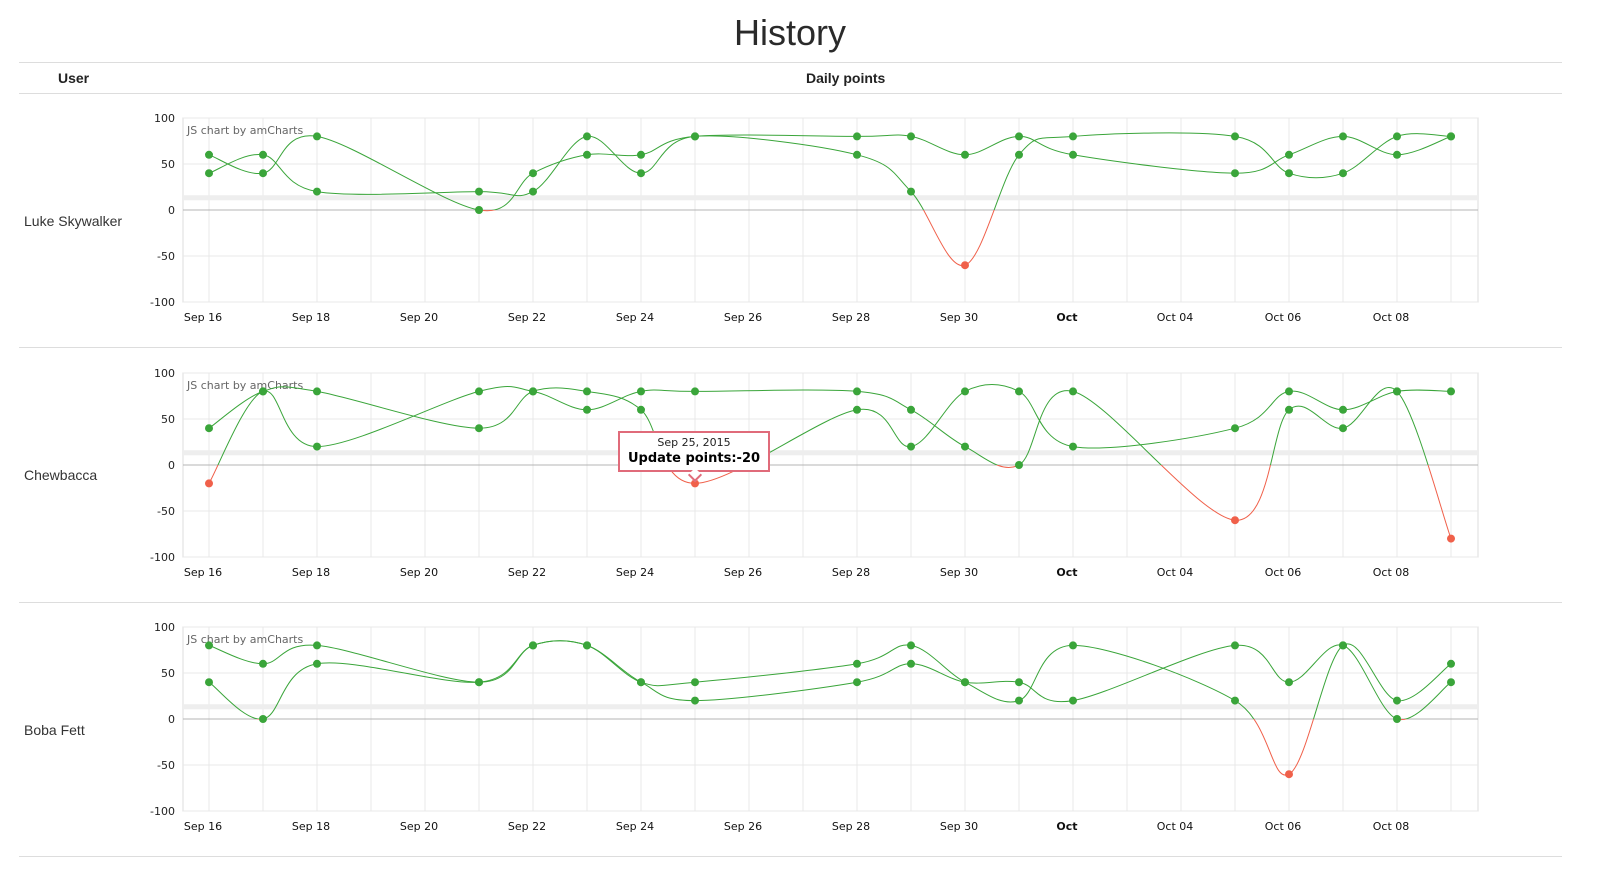 This screenshot has height=891, width=1608. I want to click on tooltip-value: Update points:-20, so click(694, 458).